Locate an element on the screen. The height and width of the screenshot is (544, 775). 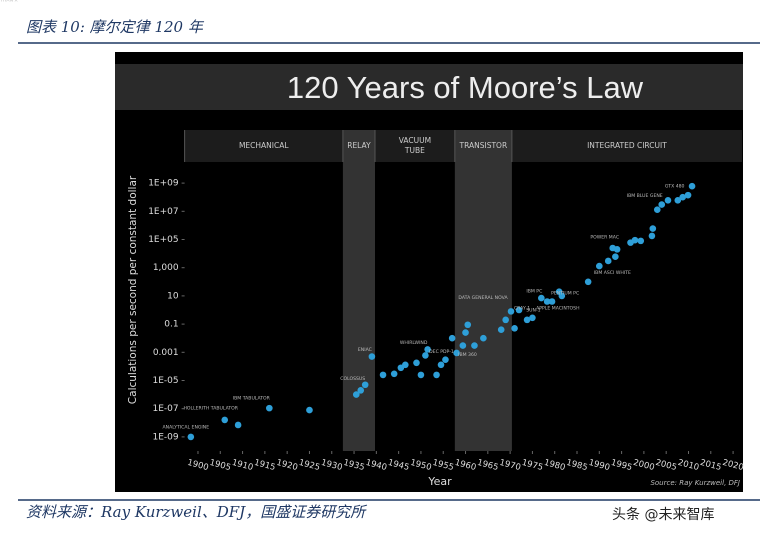
y-tick-label: 0.001 is located at coordinates (166, 353).